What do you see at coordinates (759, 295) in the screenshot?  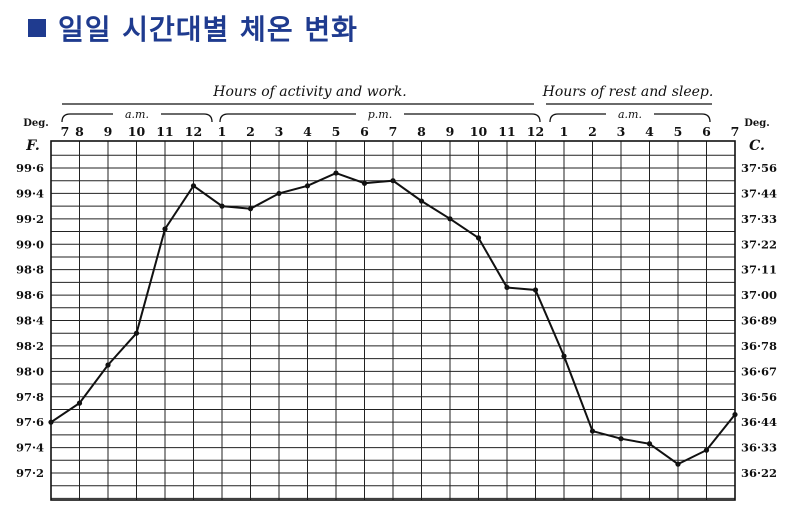 I see `y-right-tick-label: 37·00` at bounding box center [759, 295].